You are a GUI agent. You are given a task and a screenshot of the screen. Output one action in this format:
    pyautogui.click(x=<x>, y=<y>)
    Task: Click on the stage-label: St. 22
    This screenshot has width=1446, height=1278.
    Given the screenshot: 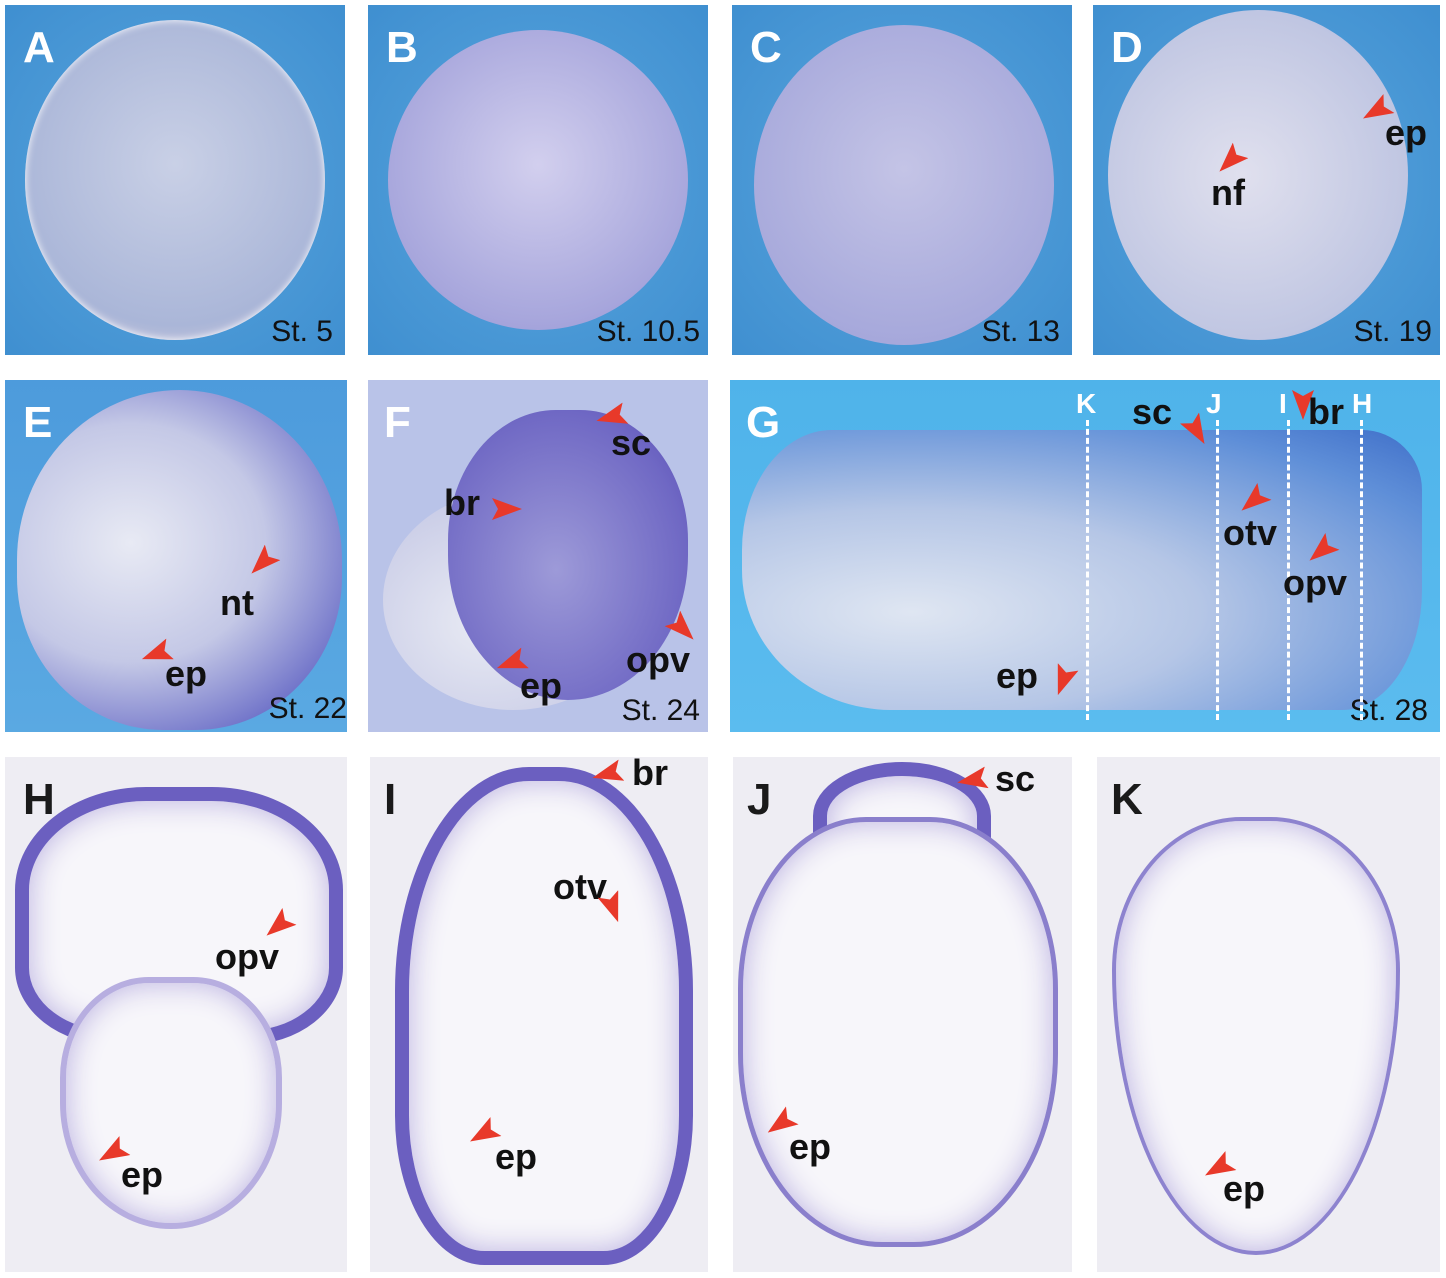 What is the action you would take?
    pyautogui.click(x=307, y=708)
    